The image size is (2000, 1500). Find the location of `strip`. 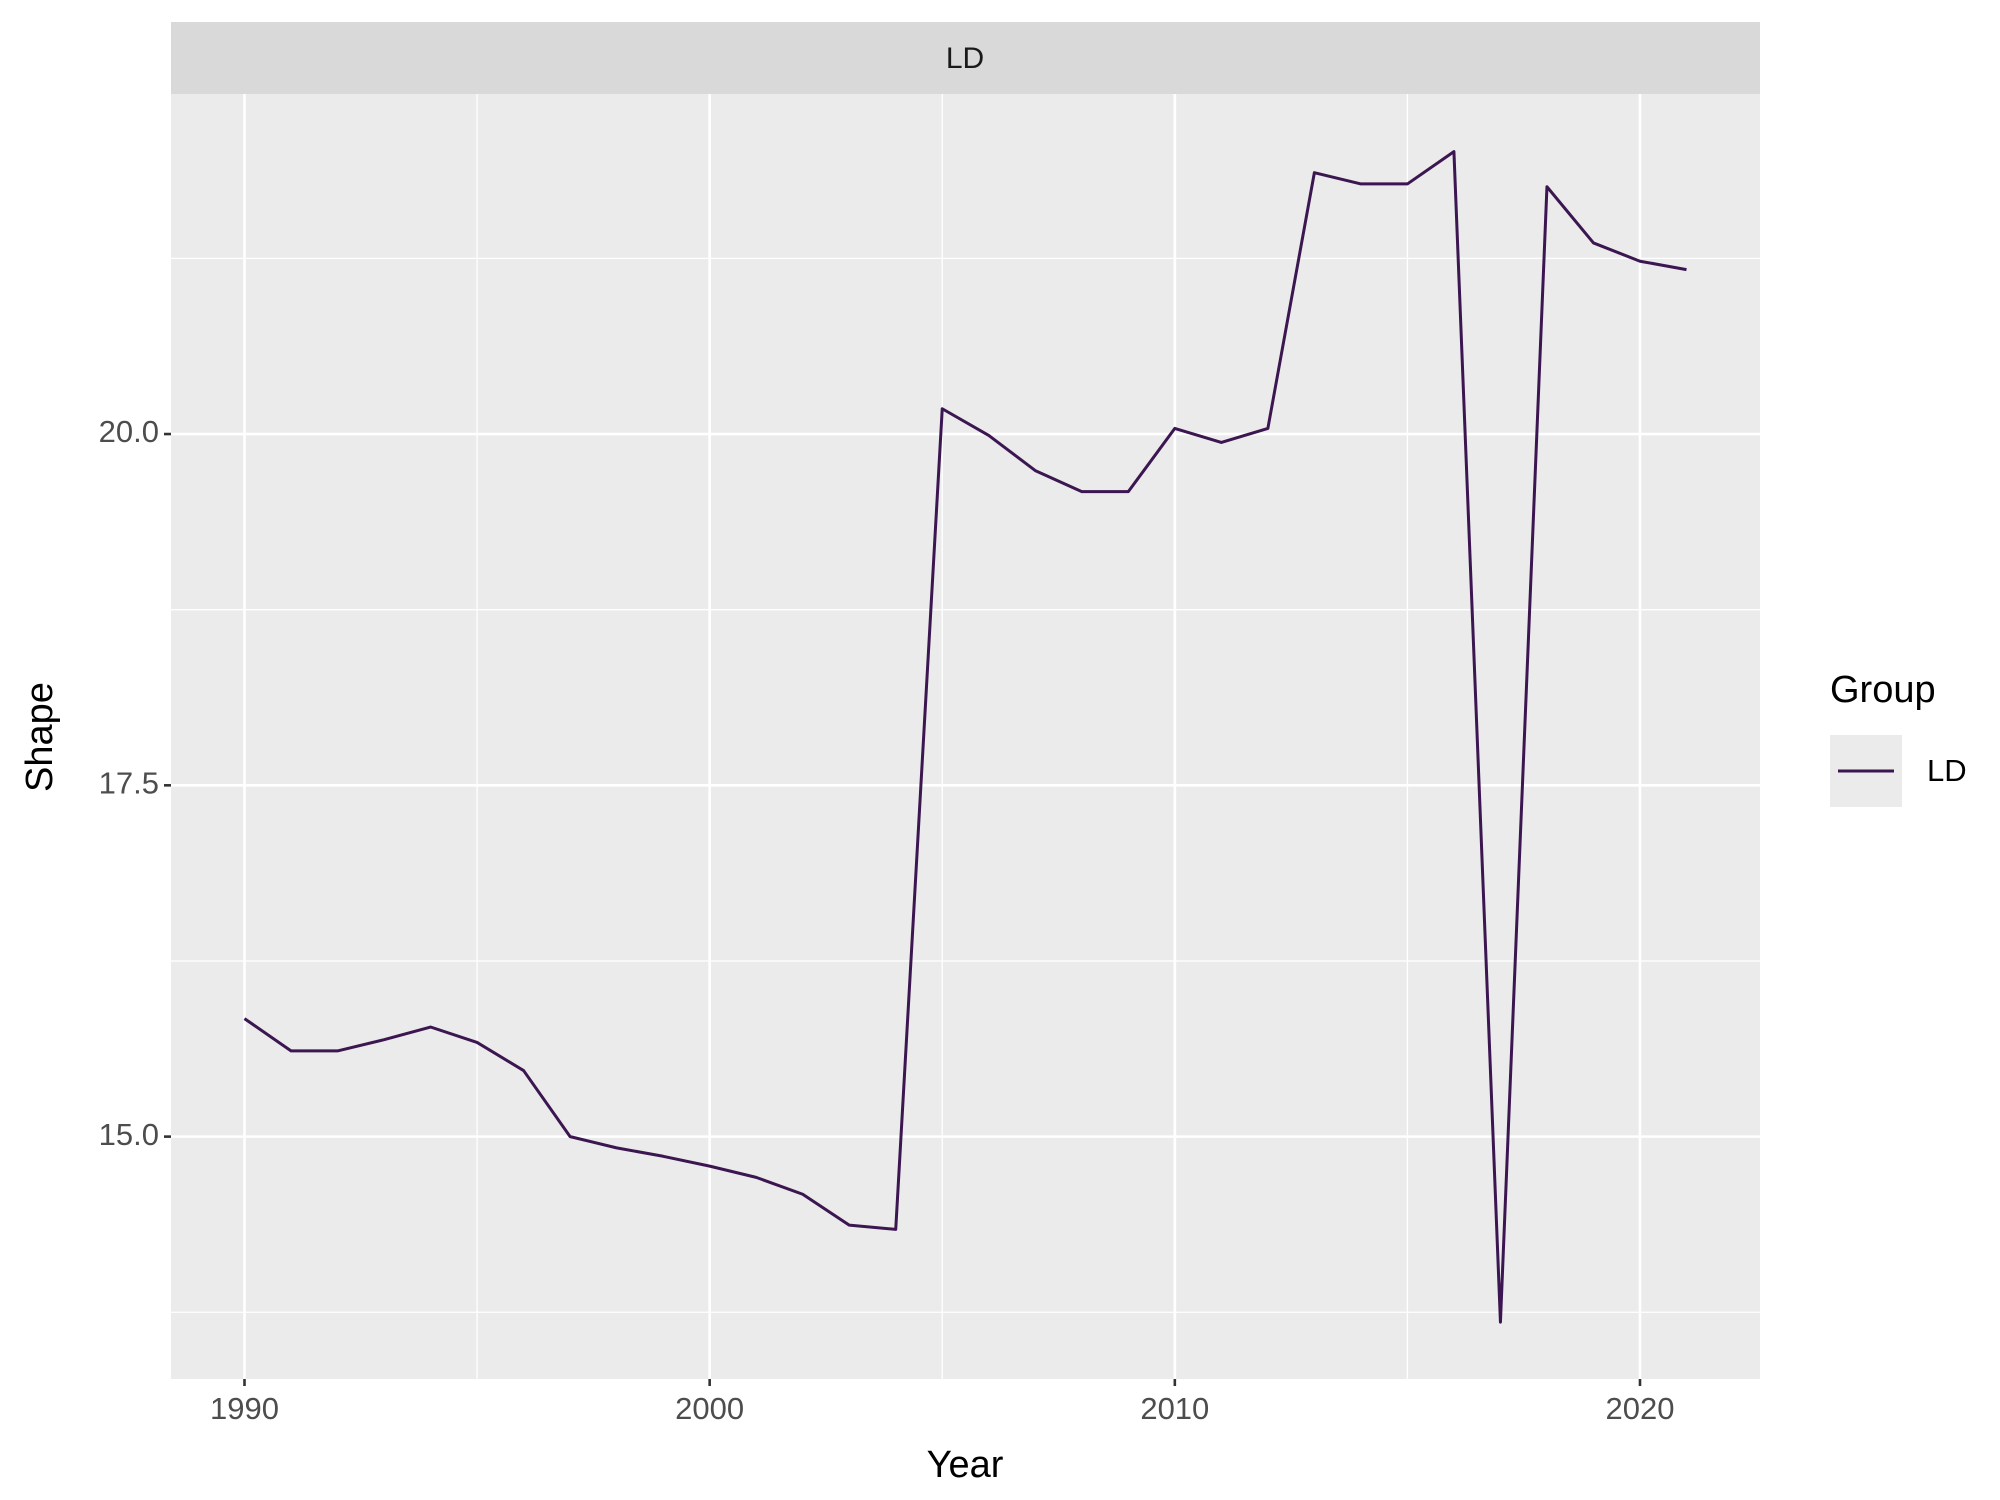

strip is located at coordinates (965, 58).